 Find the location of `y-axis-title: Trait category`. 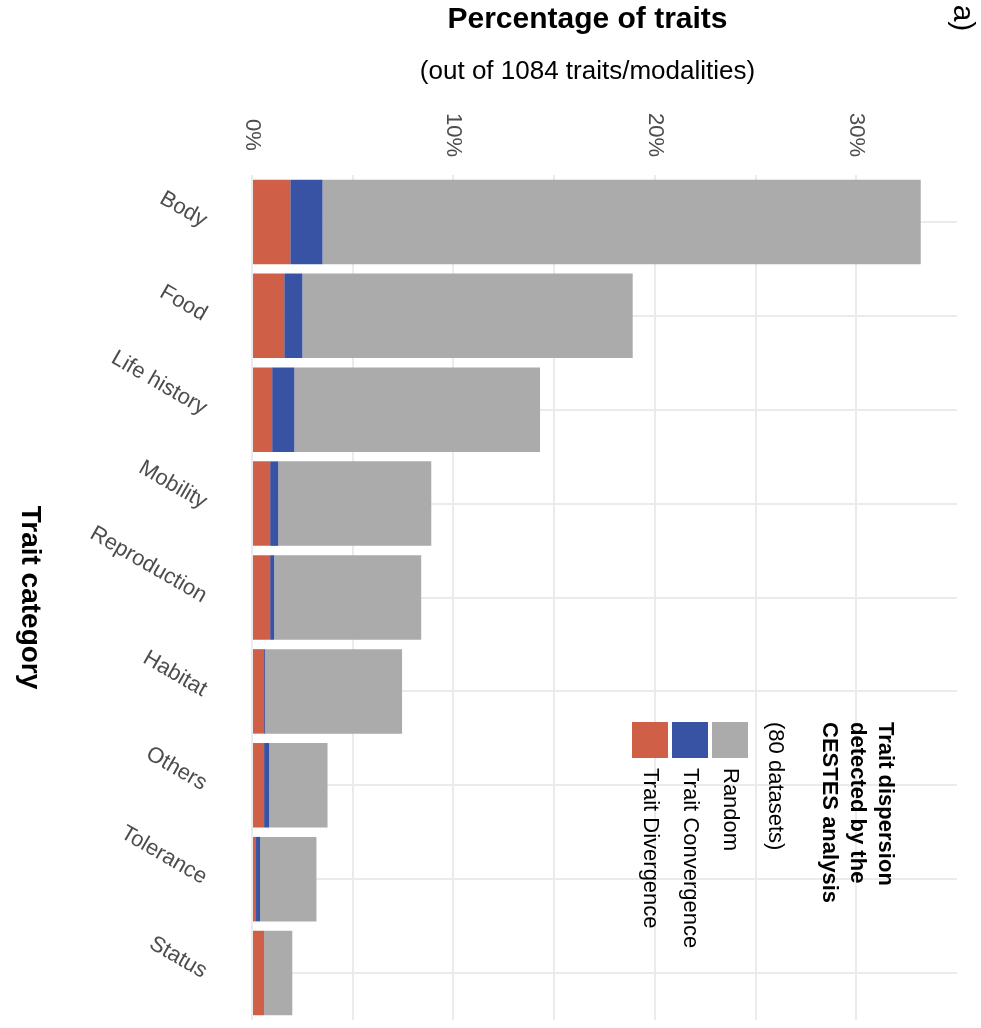

y-axis-title: Trait category is located at coordinates (32, 597).